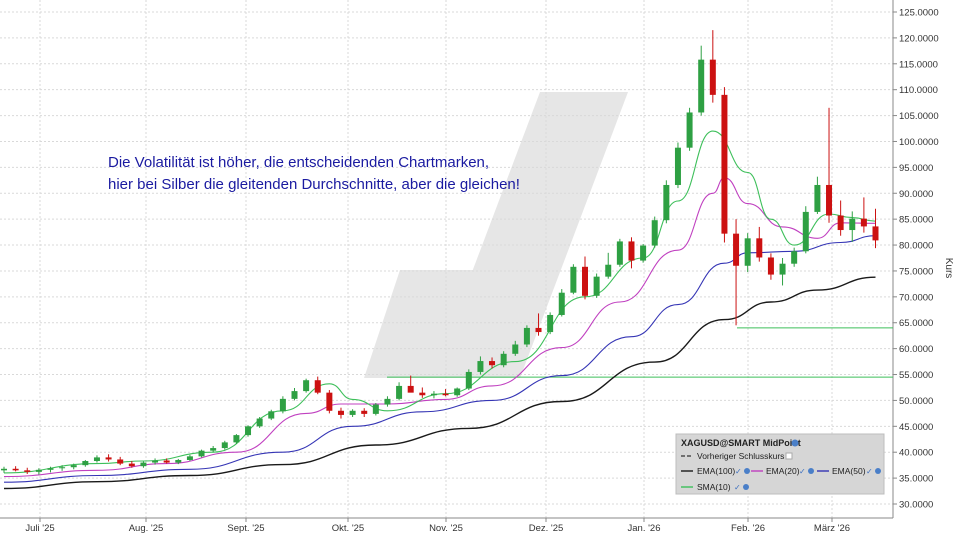 This screenshot has height=545, width=960. I want to click on y-tick-label: 105.0000, so click(919, 116).